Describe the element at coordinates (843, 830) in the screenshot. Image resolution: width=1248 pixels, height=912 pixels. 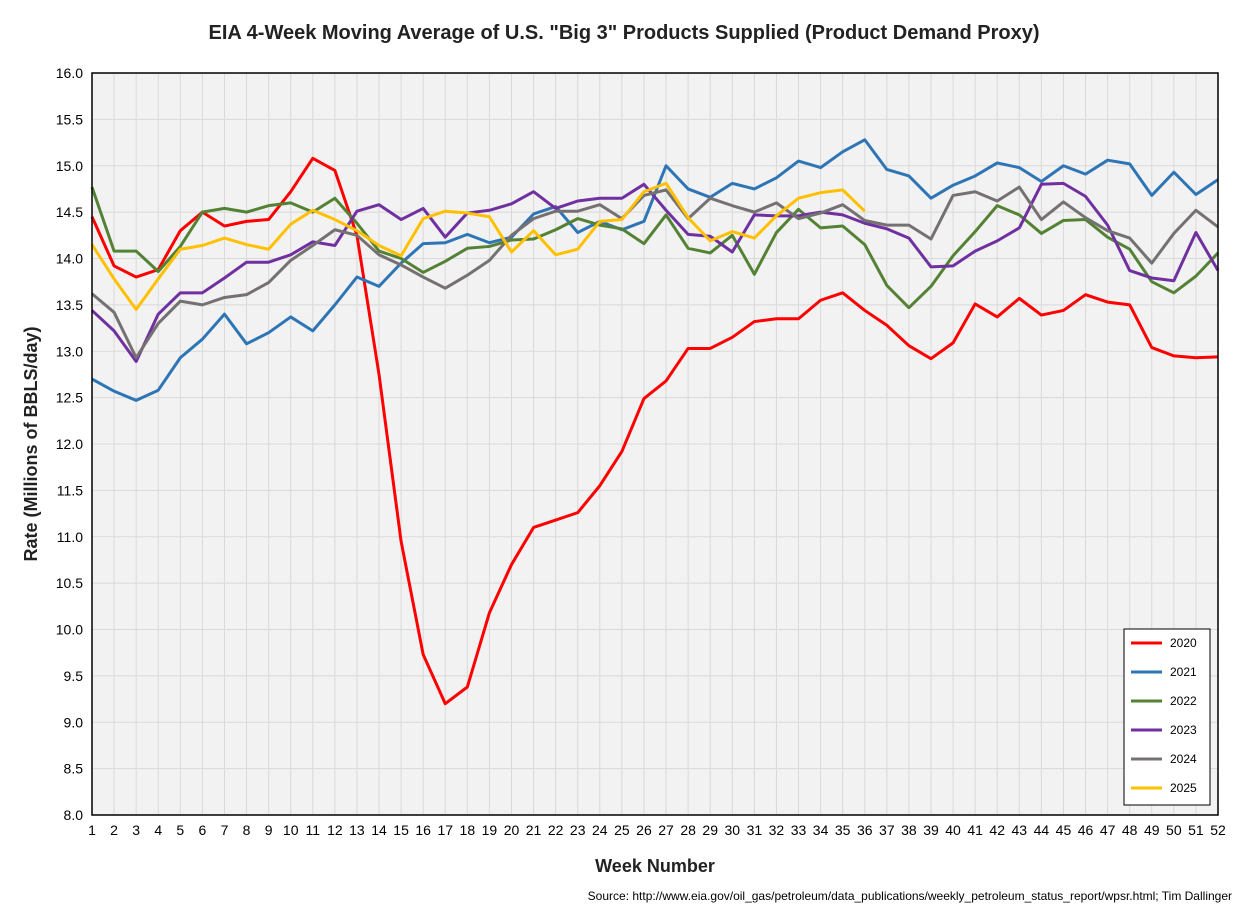
I see `x-tick-label: 35` at that location.